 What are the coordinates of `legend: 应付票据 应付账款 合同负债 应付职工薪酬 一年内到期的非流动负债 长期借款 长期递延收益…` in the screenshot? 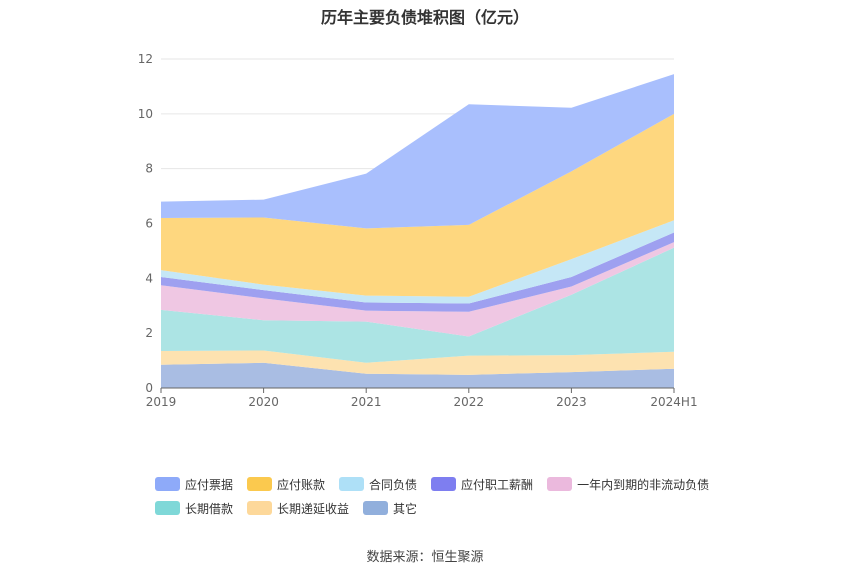 It's located at (455, 496).